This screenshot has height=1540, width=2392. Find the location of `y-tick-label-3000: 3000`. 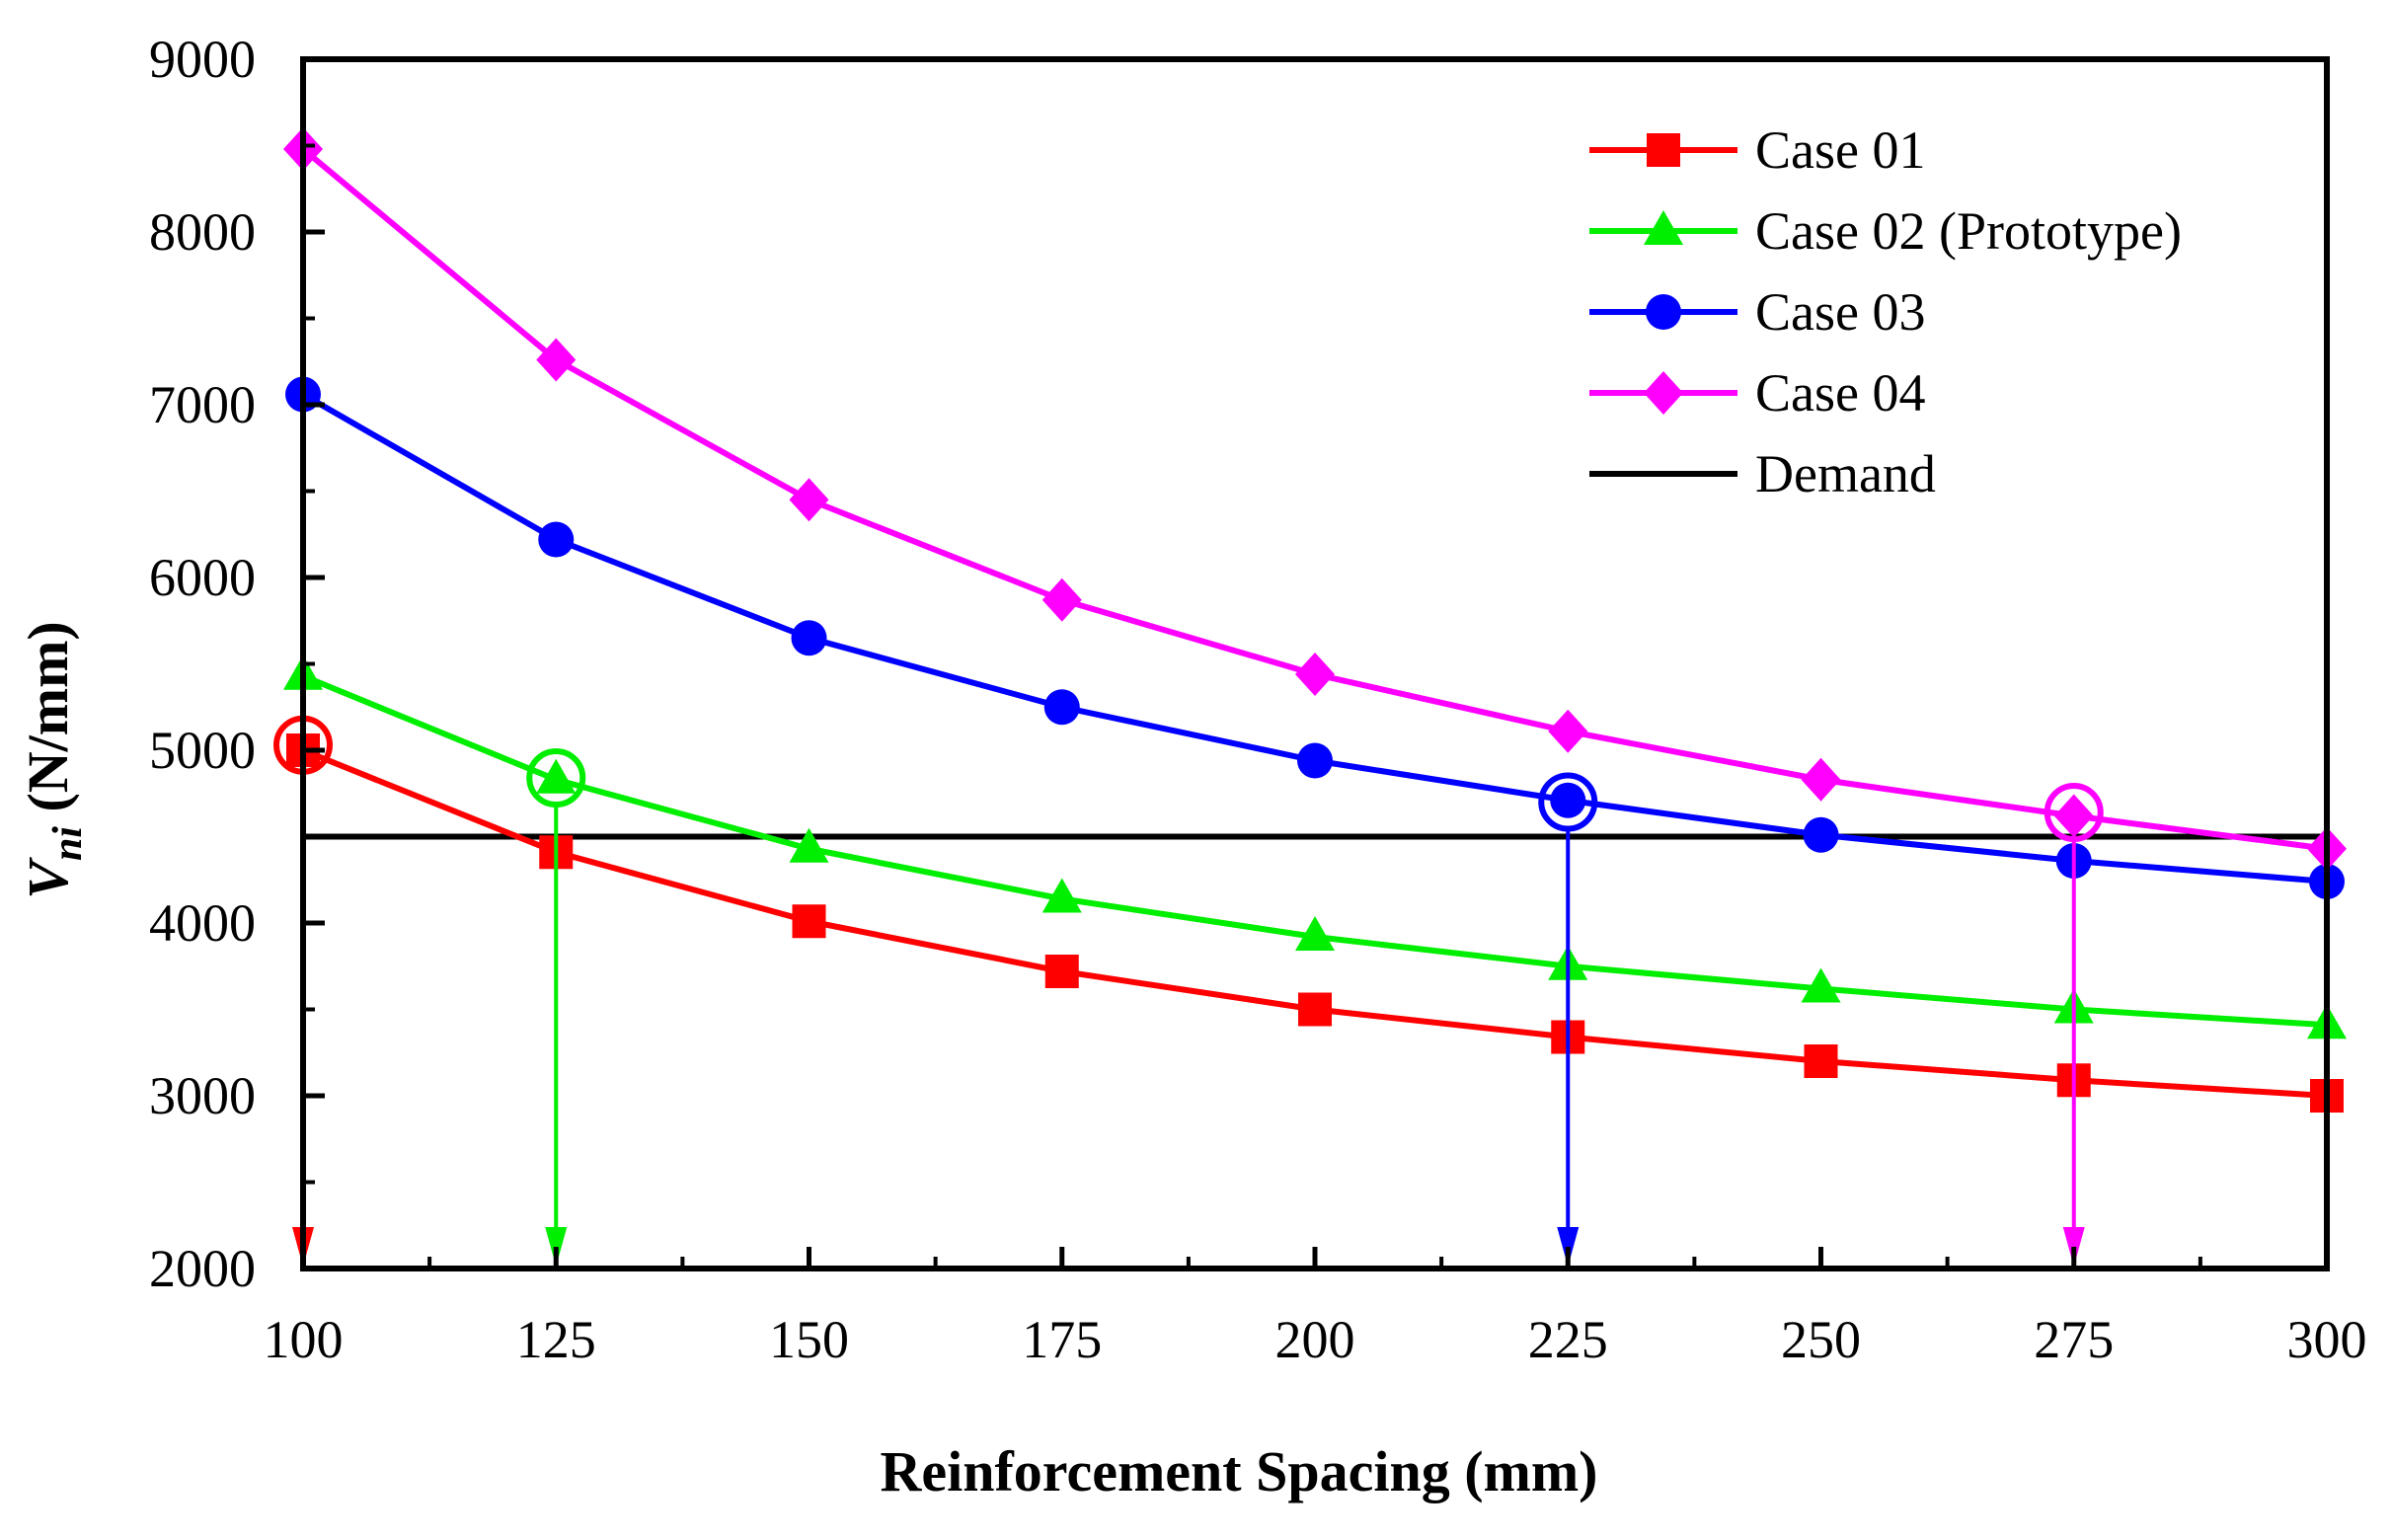

y-tick-label-3000: 3000 is located at coordinates (202, 1095).